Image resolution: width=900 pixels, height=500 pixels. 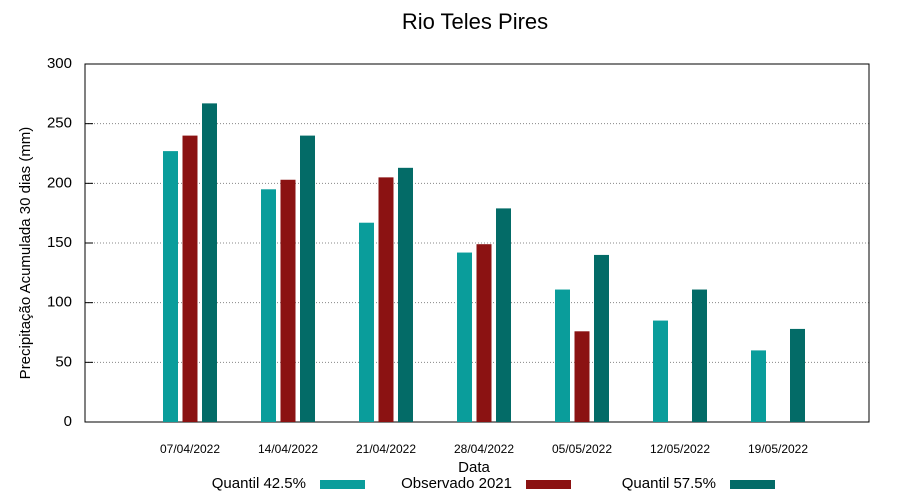 I want to click on x-tick-label: 12/05/2022, so click(x=680, y=449).